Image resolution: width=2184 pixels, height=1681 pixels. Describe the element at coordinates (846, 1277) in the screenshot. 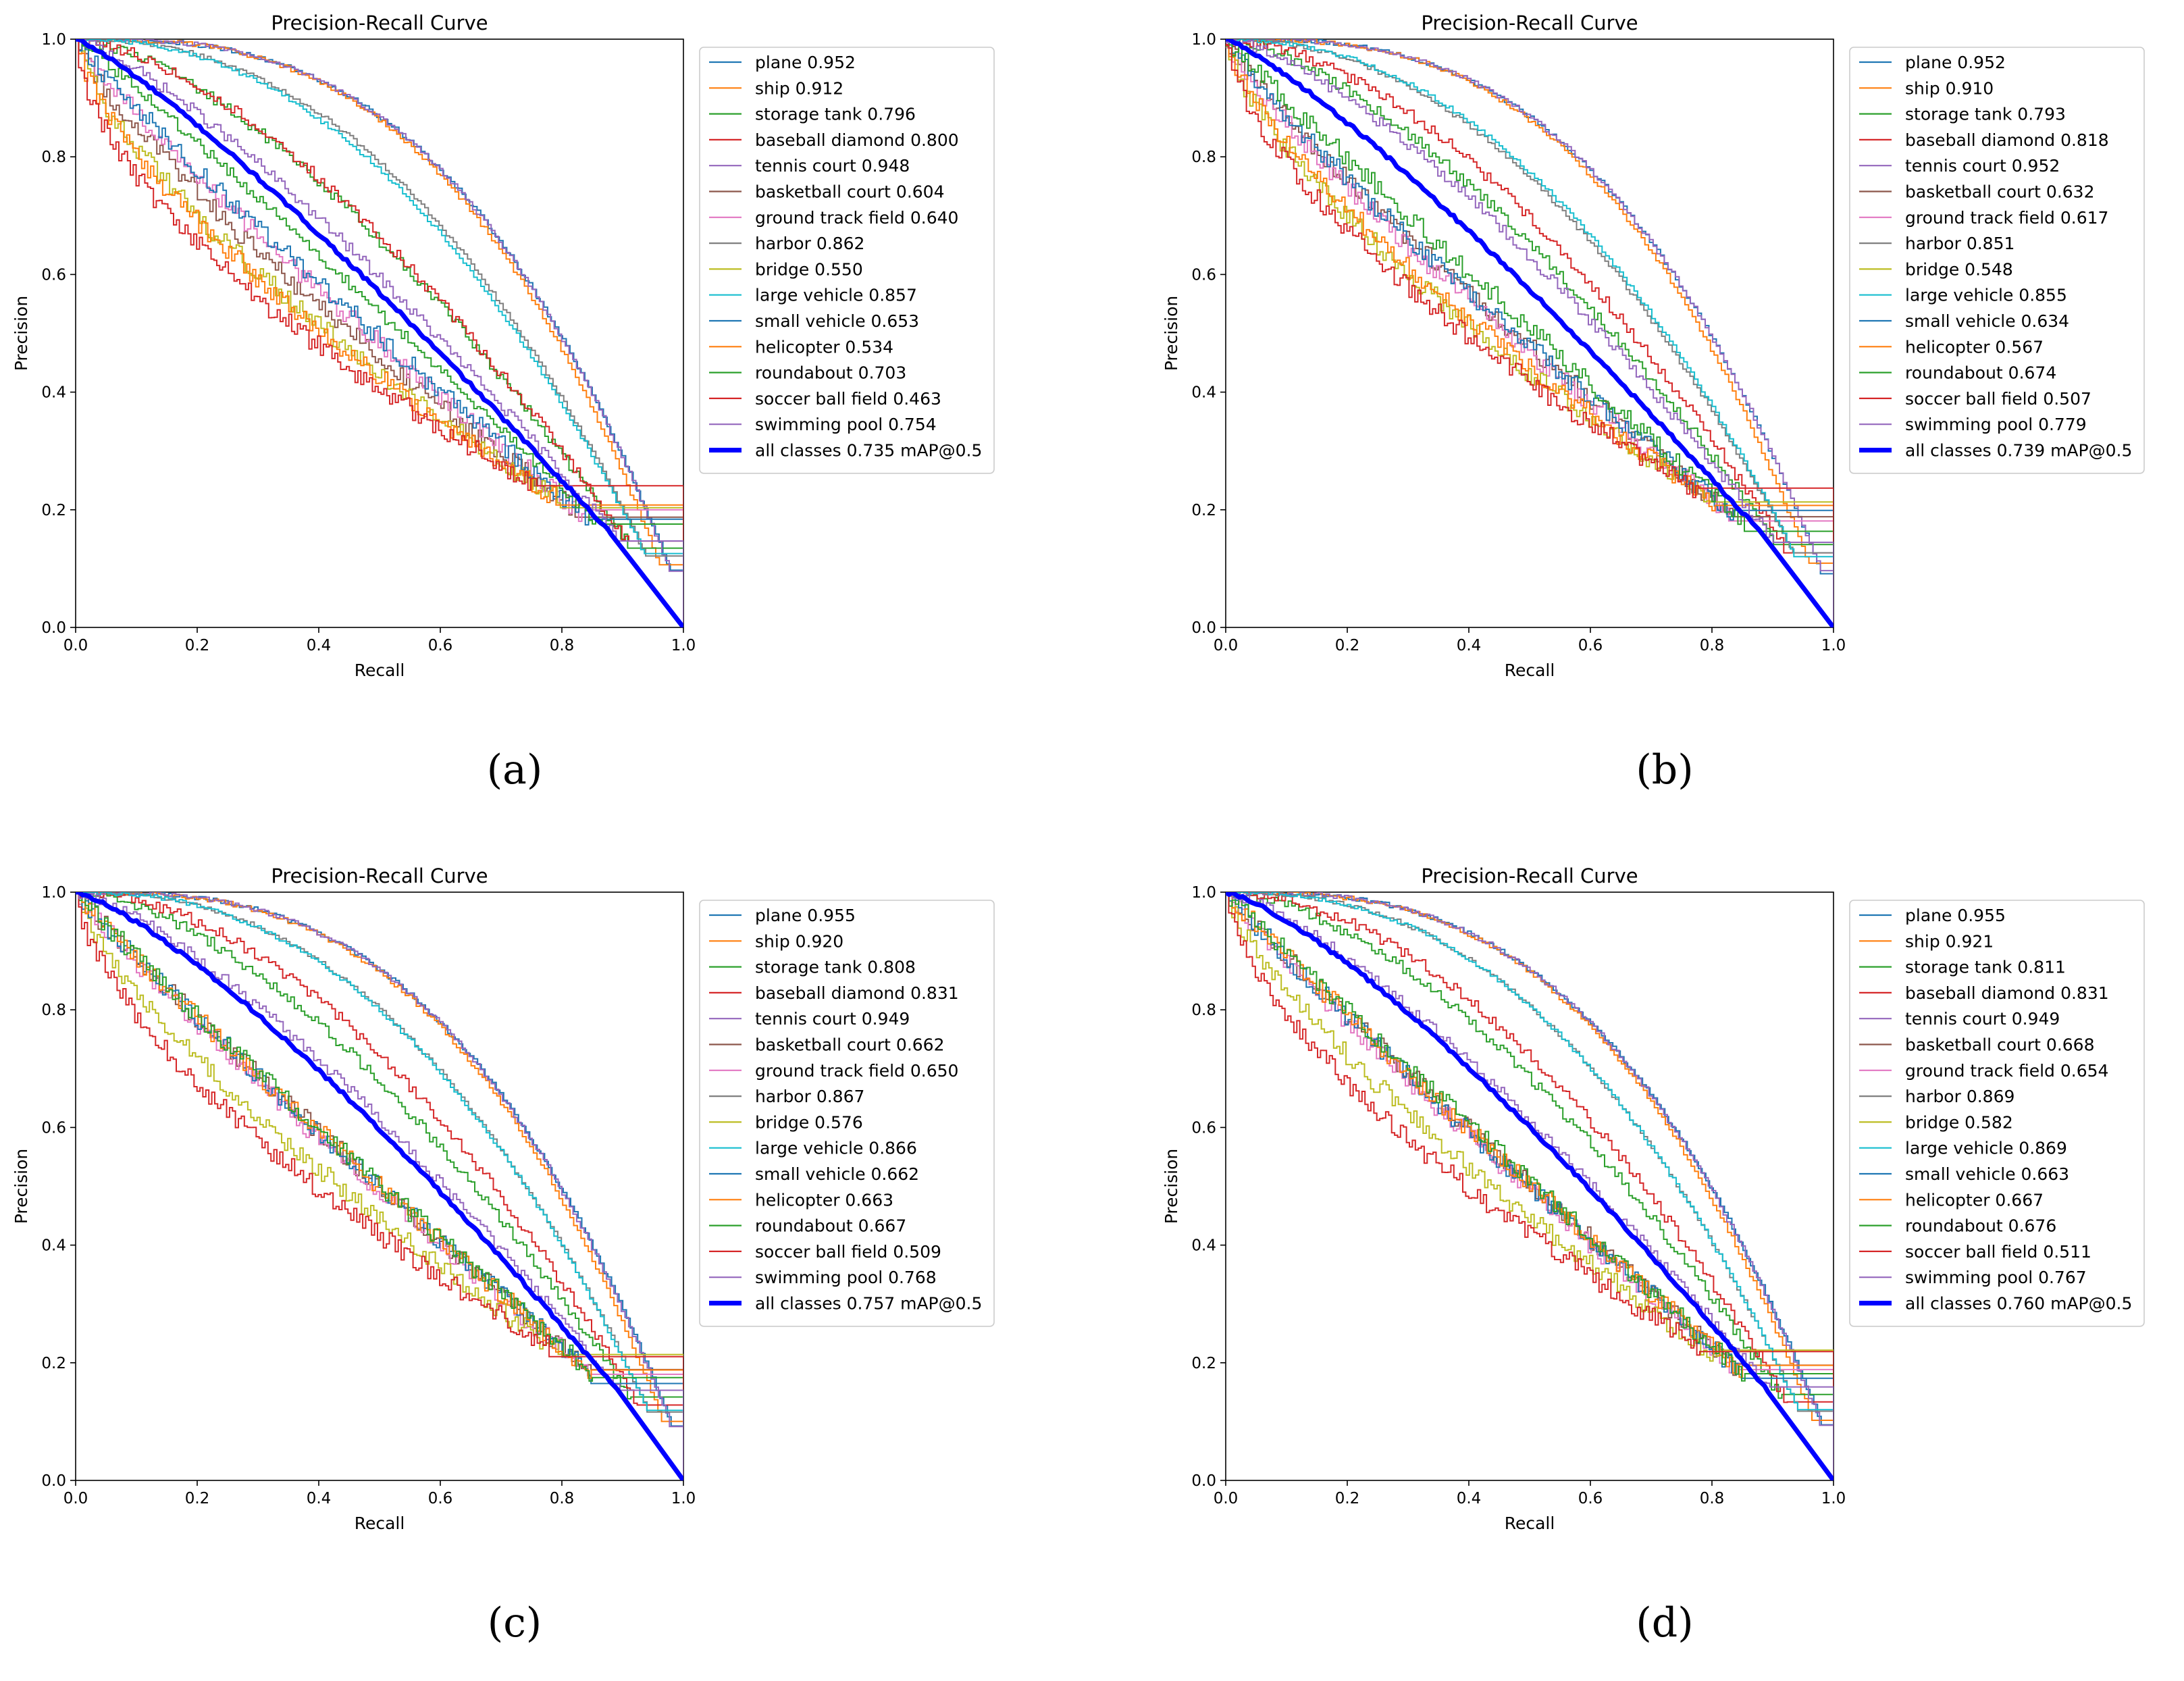

I see `legend-label-swimming-pool: swimming pool 0.768` at that location.